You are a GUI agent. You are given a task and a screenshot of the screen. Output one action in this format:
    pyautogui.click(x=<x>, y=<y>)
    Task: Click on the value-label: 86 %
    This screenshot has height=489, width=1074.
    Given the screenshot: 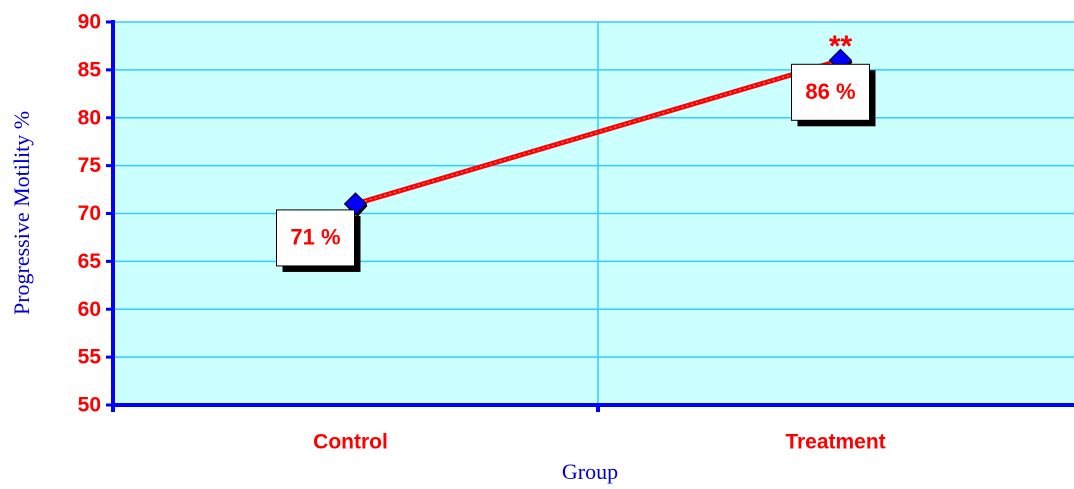 What is the action you would take?
    pyautogui.click(x=830, y=91)
    